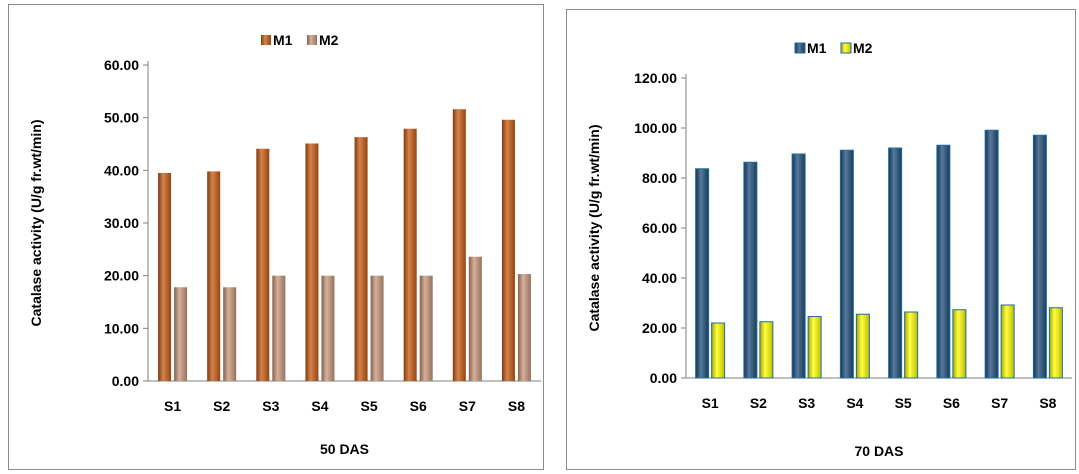  Describe the element at coordinates (655, 128) in the screenshot. I see `y-tick-label: 100.00` at that location.